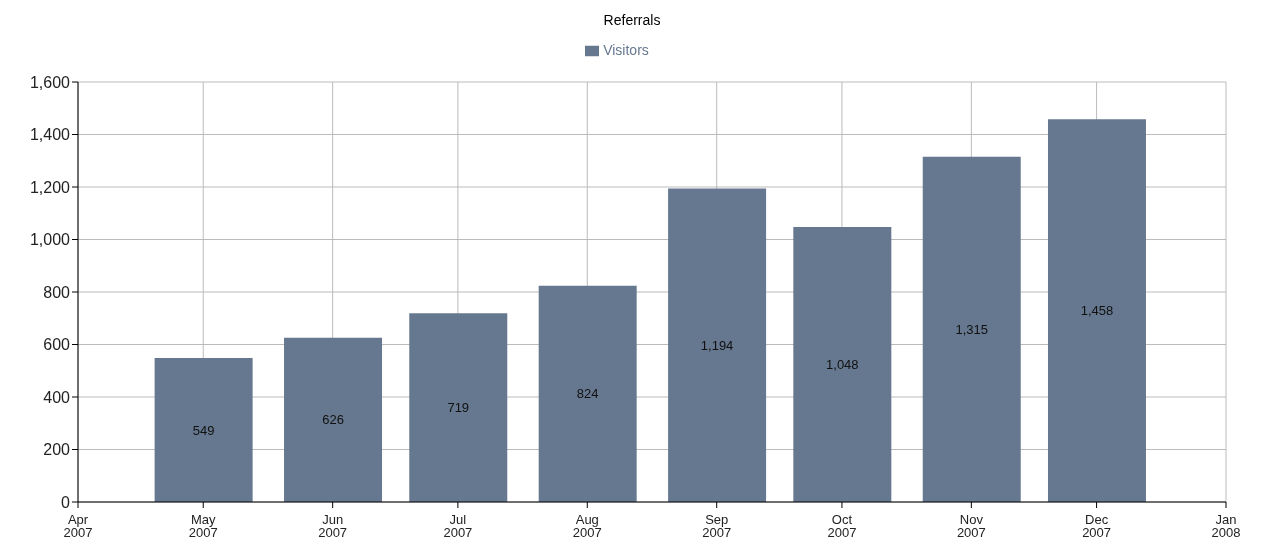 The width and height of the screenshot is (1264, 553). What do you see at coordinates (57, 345) in the screenshot?
I see `y-tick-label: 600` at bounding box center [57, 345].